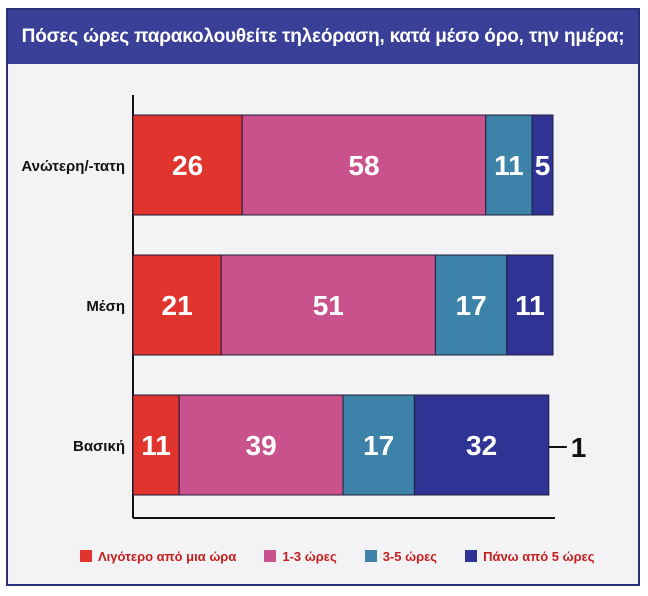 This screenshot has width=648, height=596. I want to click on legend-item-1-3h: 1-3 ώρες, so click(300, 556).